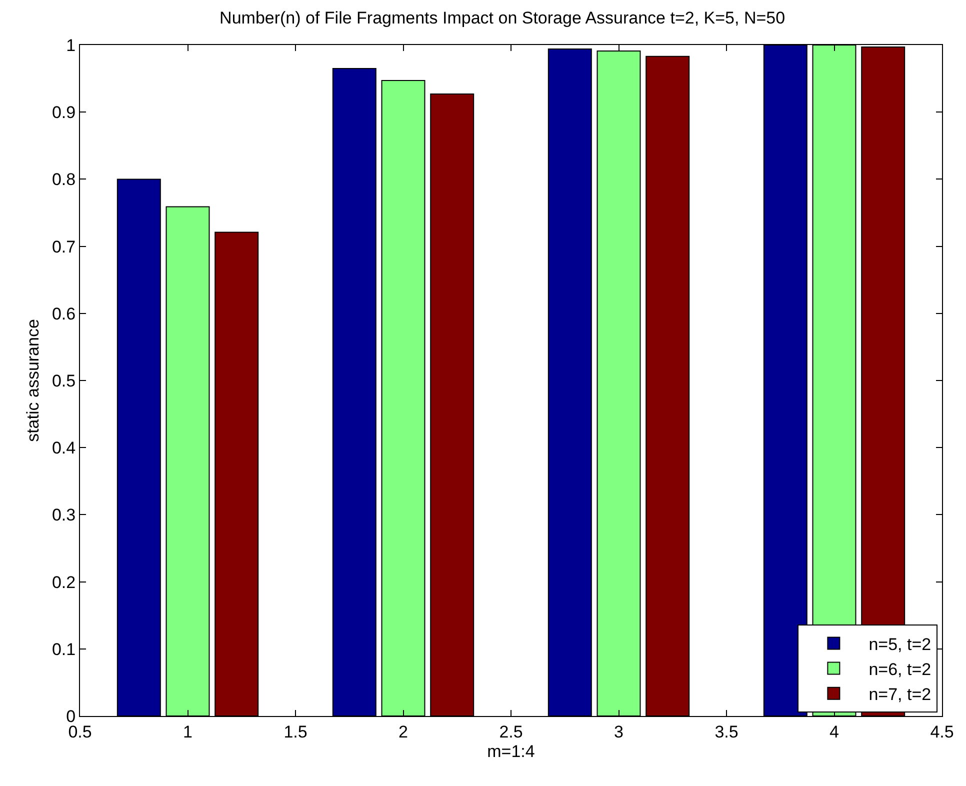  Describe the element at coordinates (900, 694) in the screenshot. I see `legend-label: n=7, t=2` at that location.